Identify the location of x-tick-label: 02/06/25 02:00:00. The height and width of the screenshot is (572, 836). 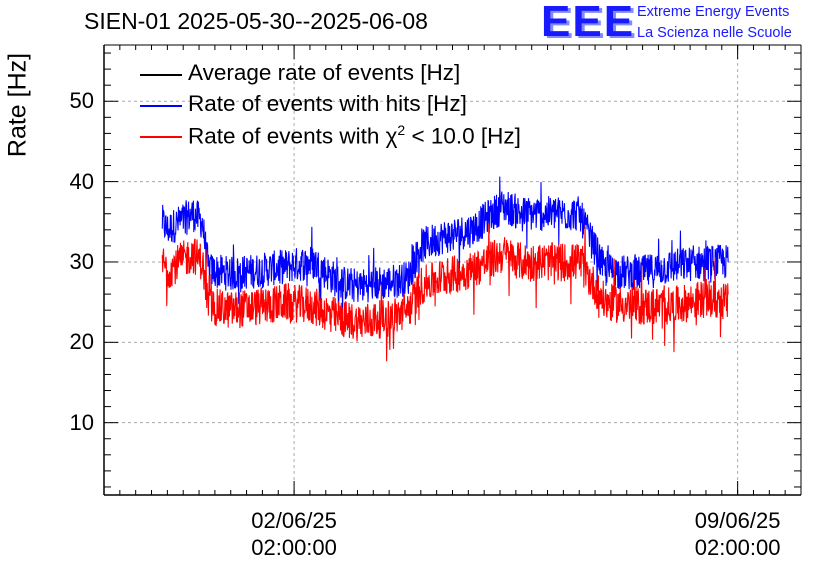
(294, 534).